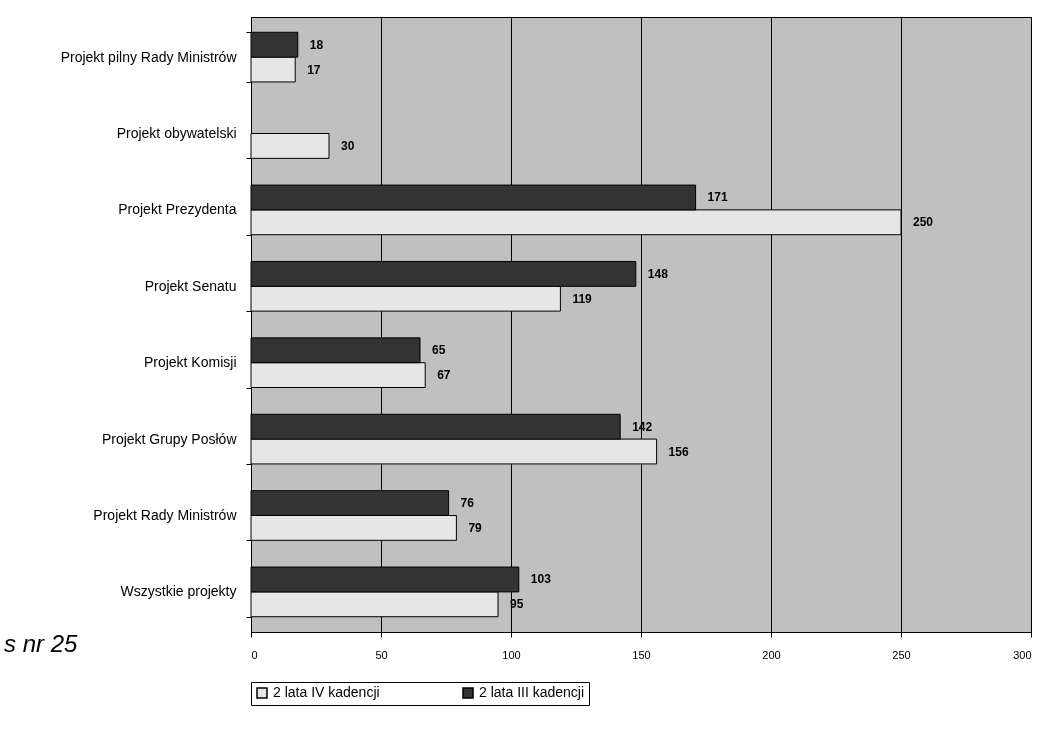 The image size is (1050, 733). Describe the element at coordinates (582, 298) in the screenshot. I see `data-label: 119` at that location.